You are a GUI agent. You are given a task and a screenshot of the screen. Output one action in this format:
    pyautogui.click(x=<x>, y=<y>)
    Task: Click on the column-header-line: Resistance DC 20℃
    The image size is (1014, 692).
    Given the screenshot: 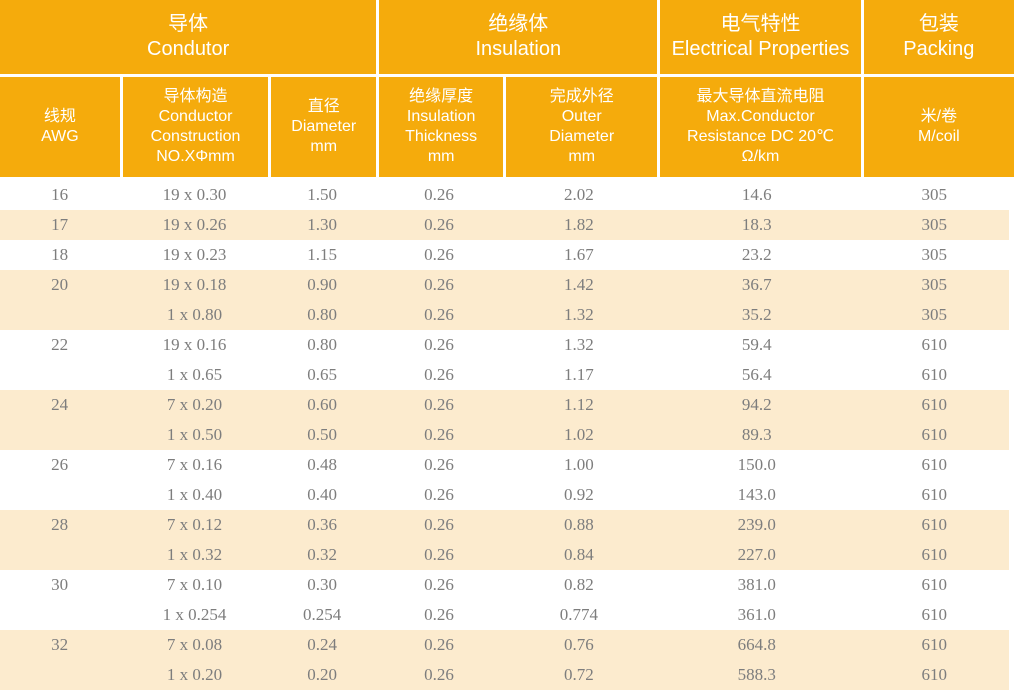 What is the action you would take?
    pyautogui.click(x=760, y=136)
    